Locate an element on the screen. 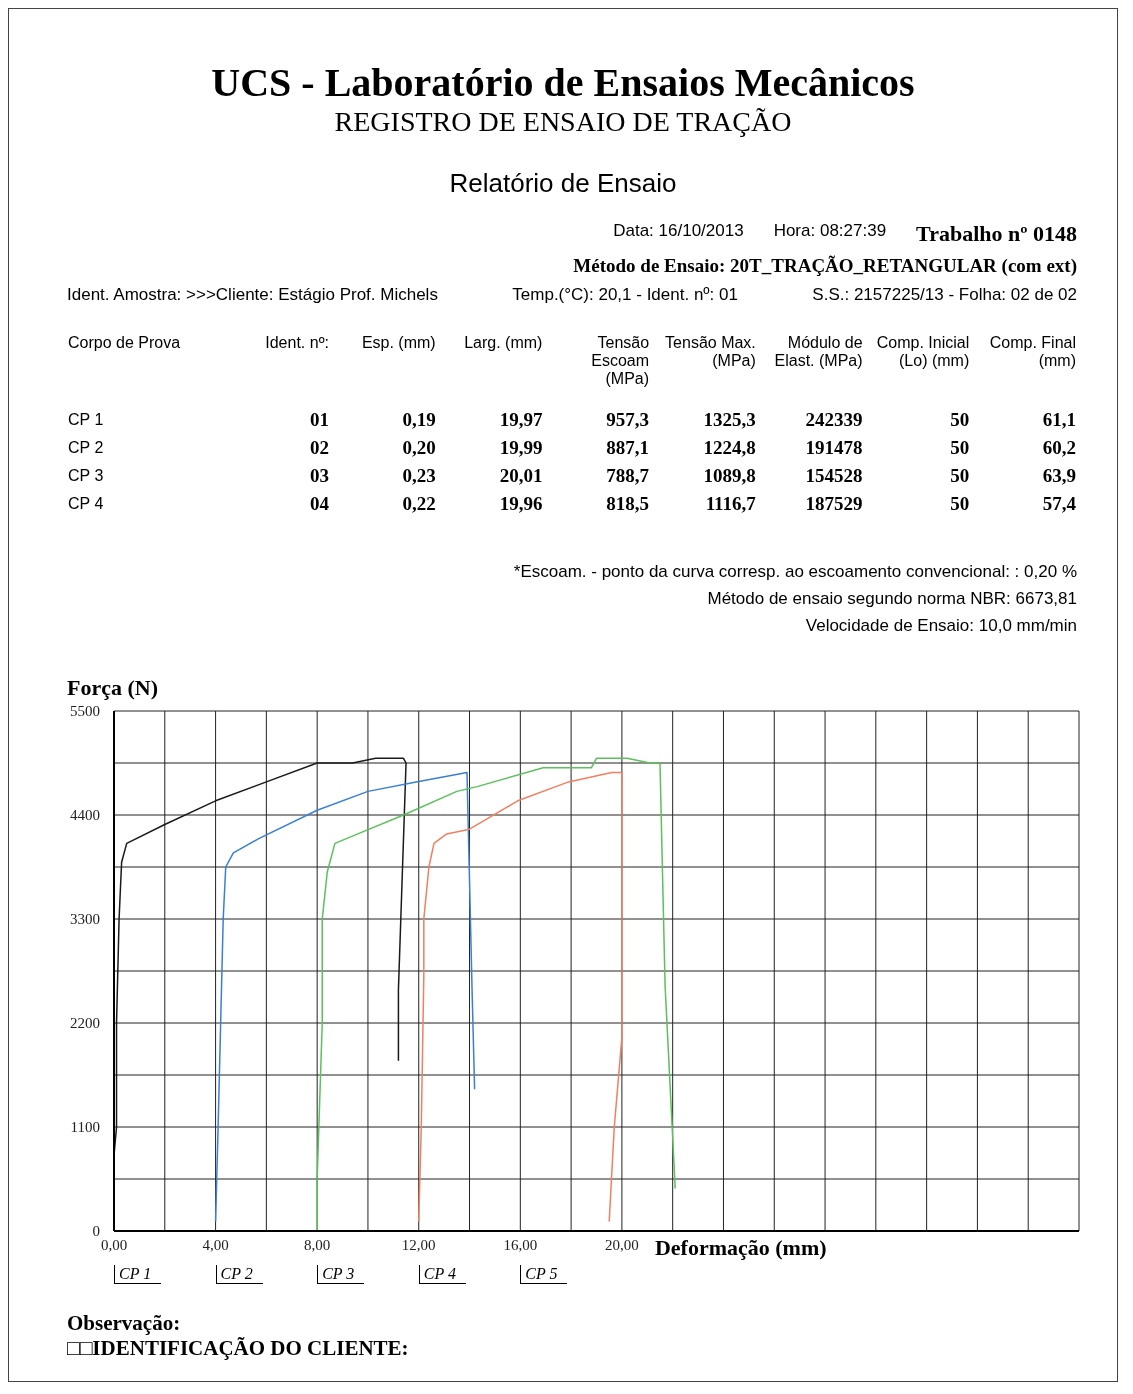  y-tick-label: 5500 is located at coordinates (85, 711).